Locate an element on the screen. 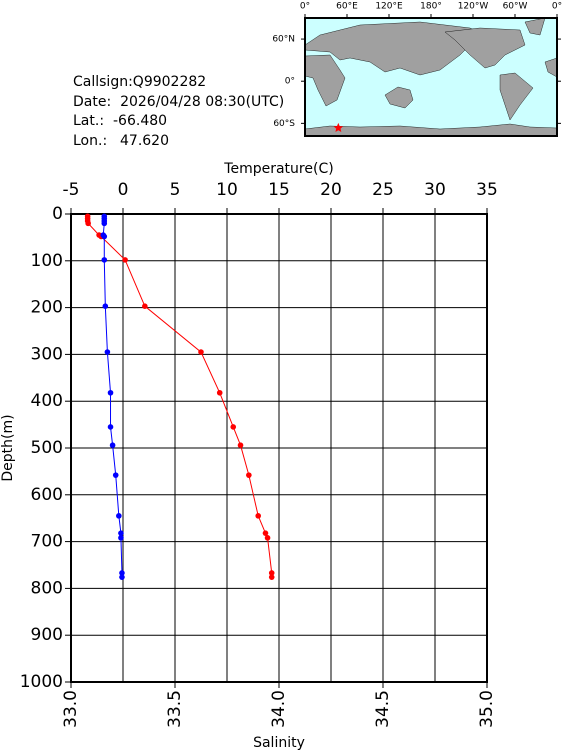 The width and height of the screenshot is (564, 751). y-tick-label: 500 is located at coordinates (47, 448).